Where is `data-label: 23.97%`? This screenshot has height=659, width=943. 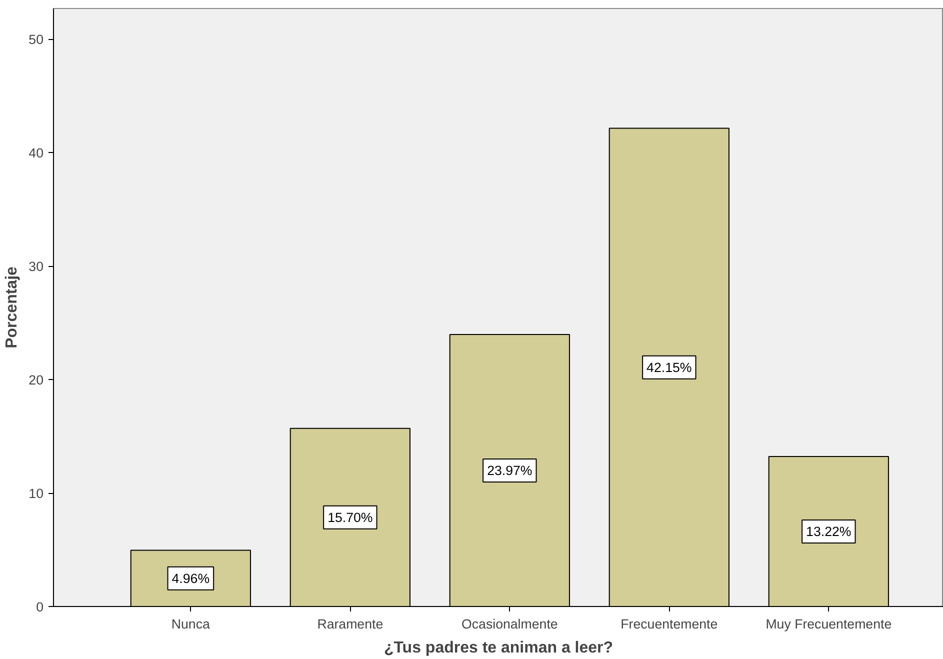 data-label: 23.97% is located at coordinates (509, 470).